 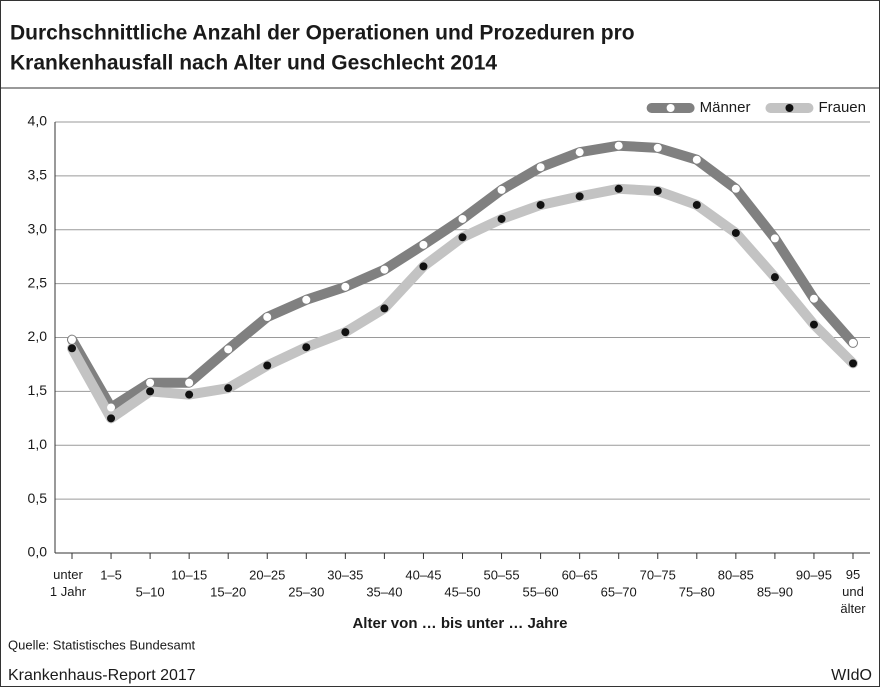 What do you see at coordinates (68, 583) in the screenshot?
I see `x-tick-label: unter 1 Jahr` at bounding box center [68, 583].